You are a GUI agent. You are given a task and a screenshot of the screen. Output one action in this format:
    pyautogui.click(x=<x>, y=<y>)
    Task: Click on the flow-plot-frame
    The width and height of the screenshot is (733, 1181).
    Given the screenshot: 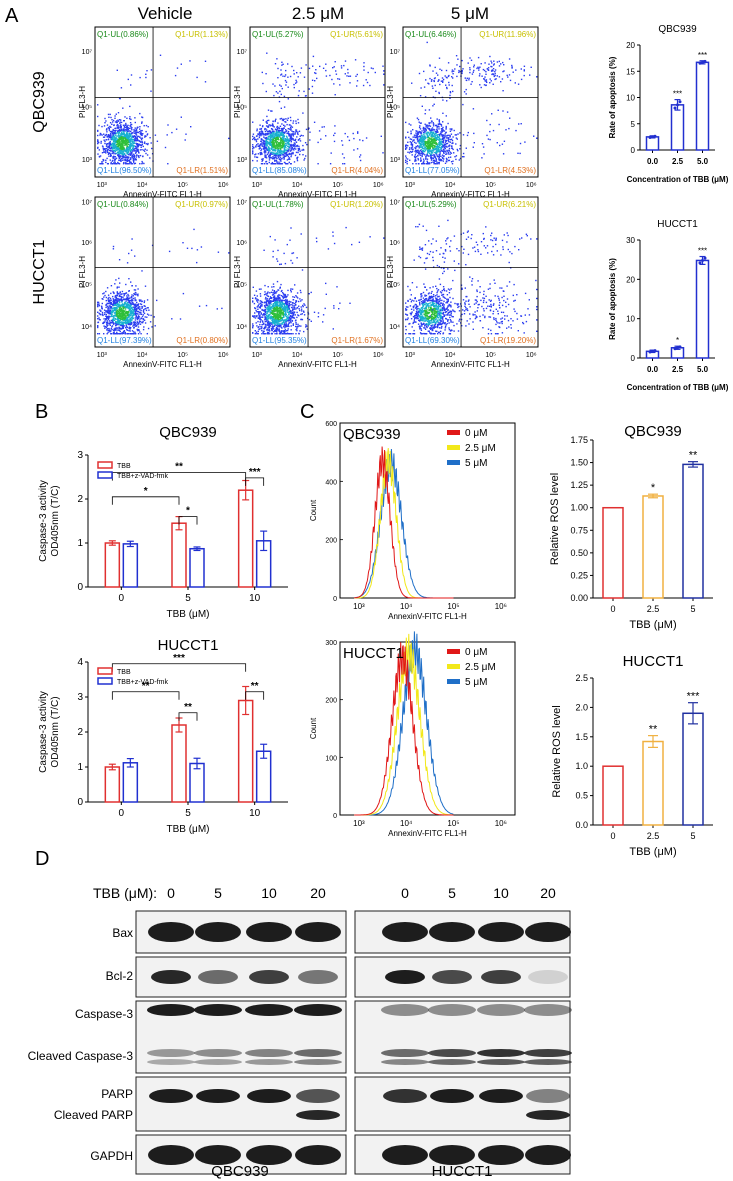 What is the action you would take?
    pyautogui.click(x=470, y=102)
    